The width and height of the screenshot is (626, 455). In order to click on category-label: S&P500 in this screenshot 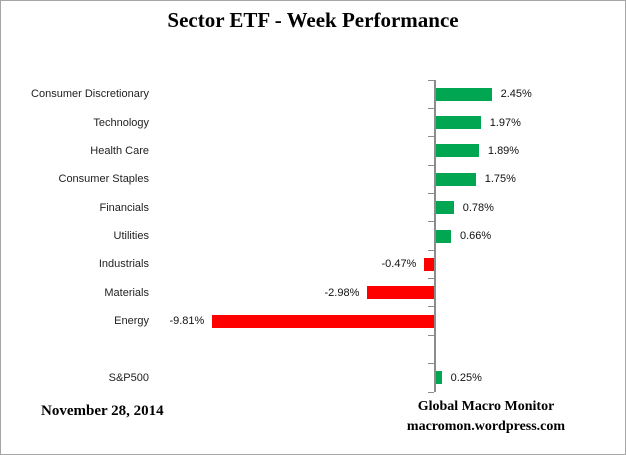, I will do `click(128, 377)`.